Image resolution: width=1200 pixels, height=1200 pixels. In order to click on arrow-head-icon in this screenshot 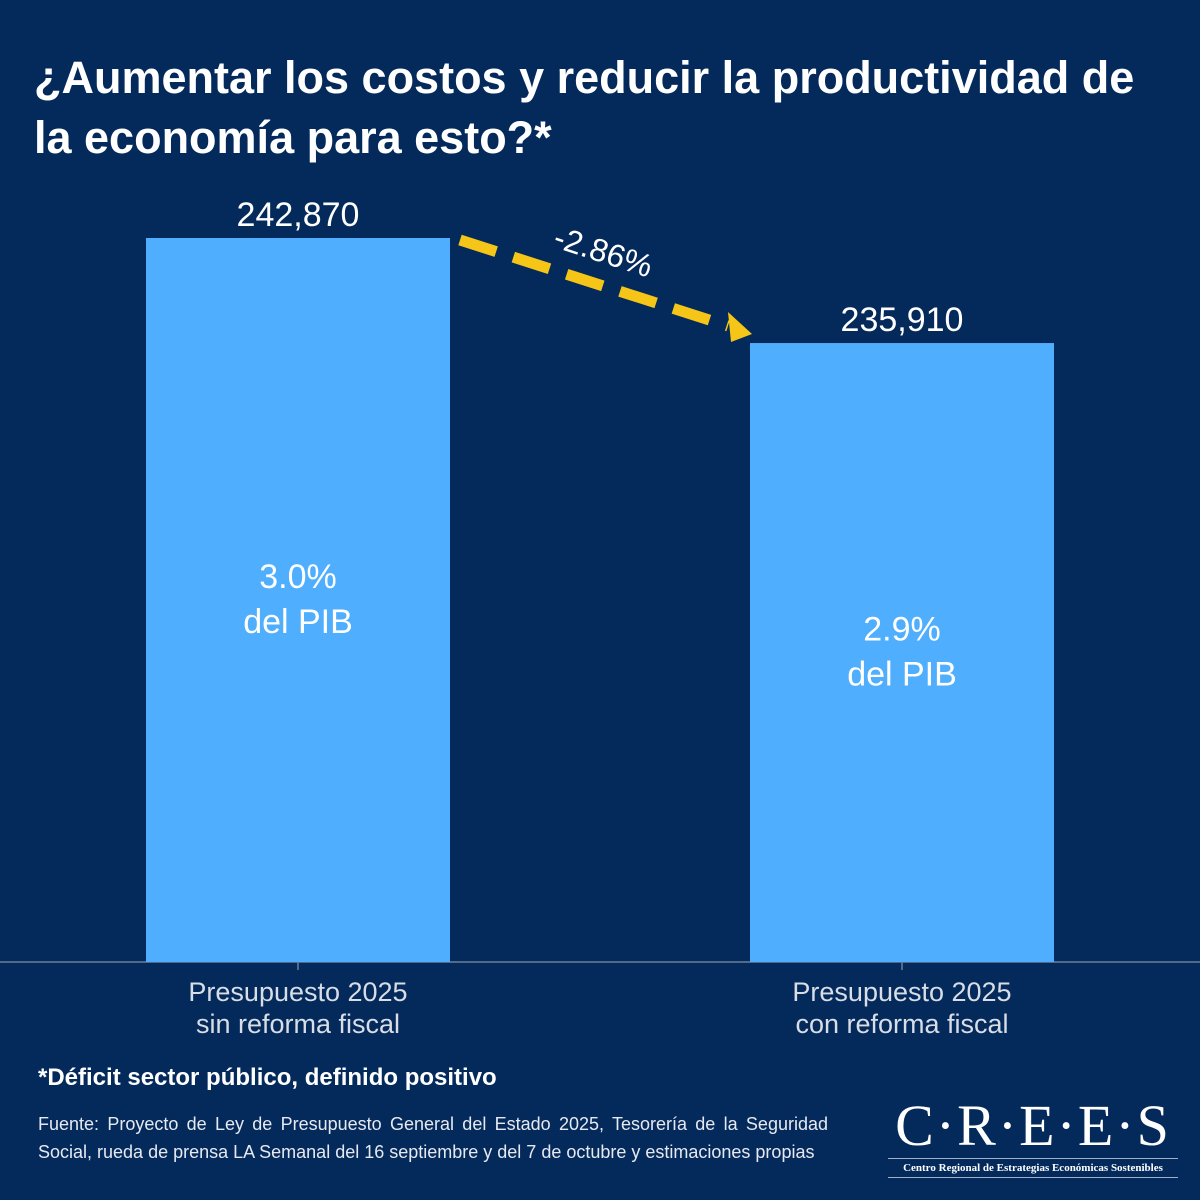, I will do `click(740, 327)`.